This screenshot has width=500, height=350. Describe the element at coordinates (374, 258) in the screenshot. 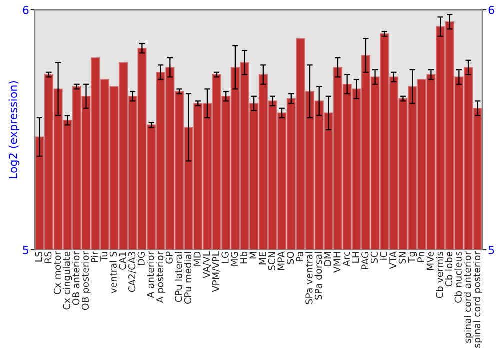

I see `x-tick-label: SC` at that location.